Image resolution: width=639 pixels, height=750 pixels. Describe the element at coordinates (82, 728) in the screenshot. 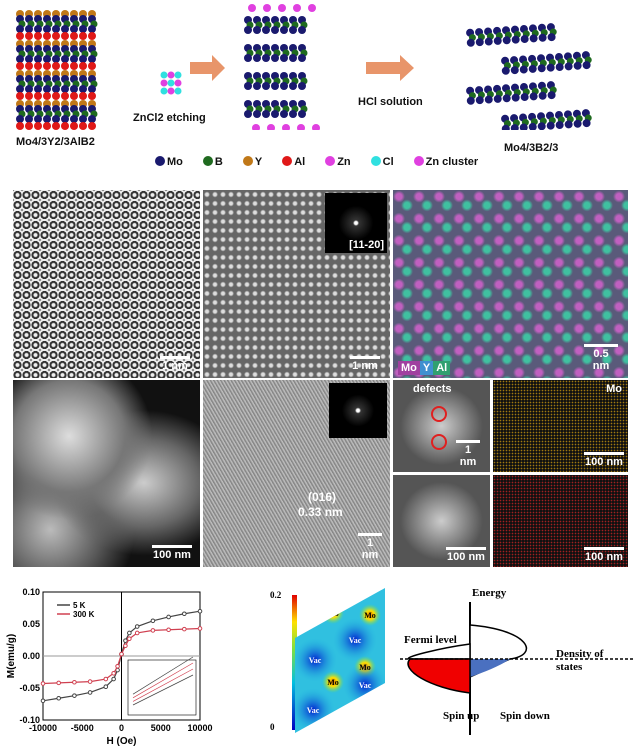

I see `x-tick-label: -5000` at that location.